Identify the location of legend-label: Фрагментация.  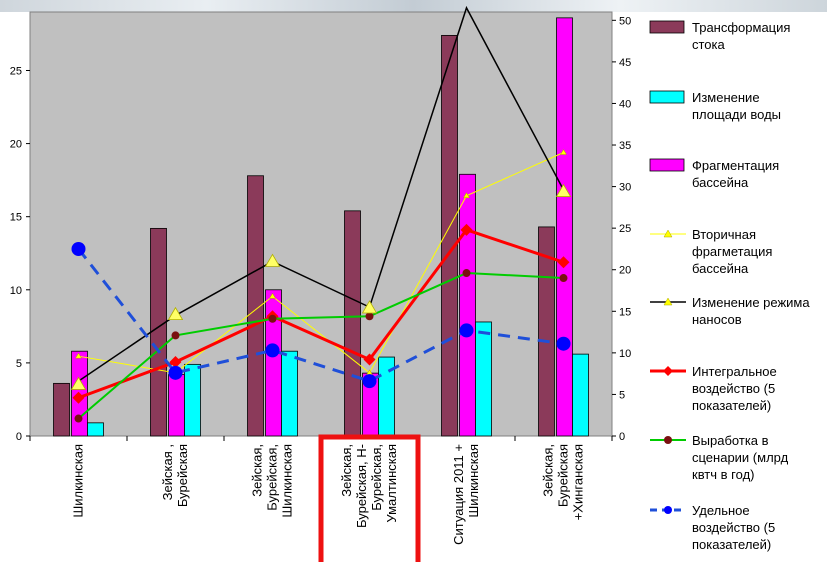
(735, 165).